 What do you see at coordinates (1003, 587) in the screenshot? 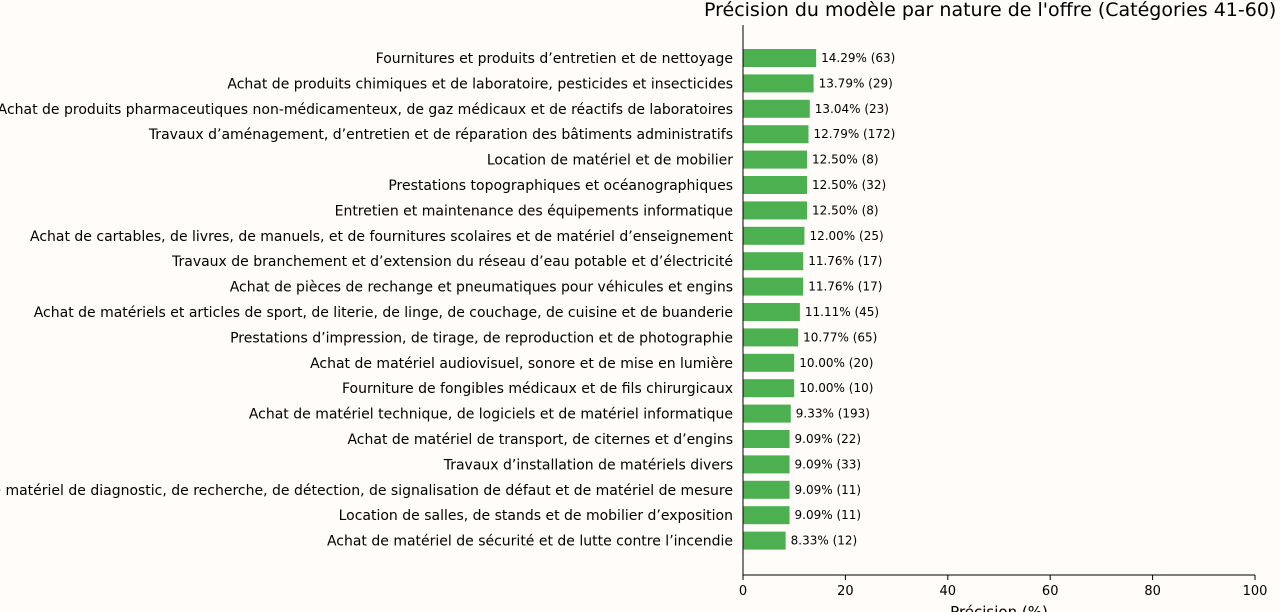
I see `x-ticks-group: 0 20 40 60 80 100` at bounding box center [1003, 587].